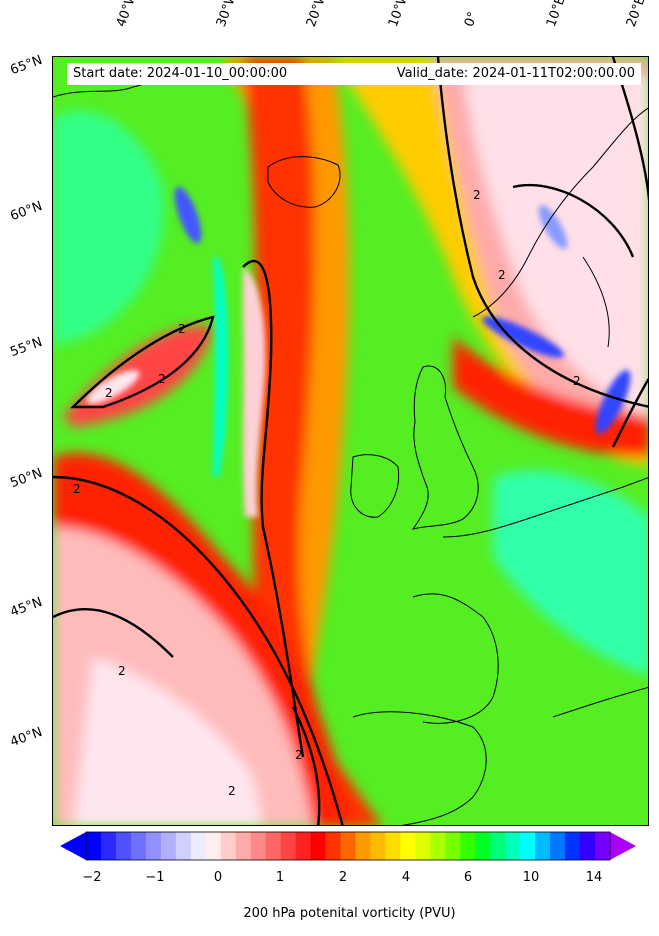 This screenshot has height=936, width=659. Describe the element at coordinates (455, 658) in the screenshot. I see `coastline-france` at that location.